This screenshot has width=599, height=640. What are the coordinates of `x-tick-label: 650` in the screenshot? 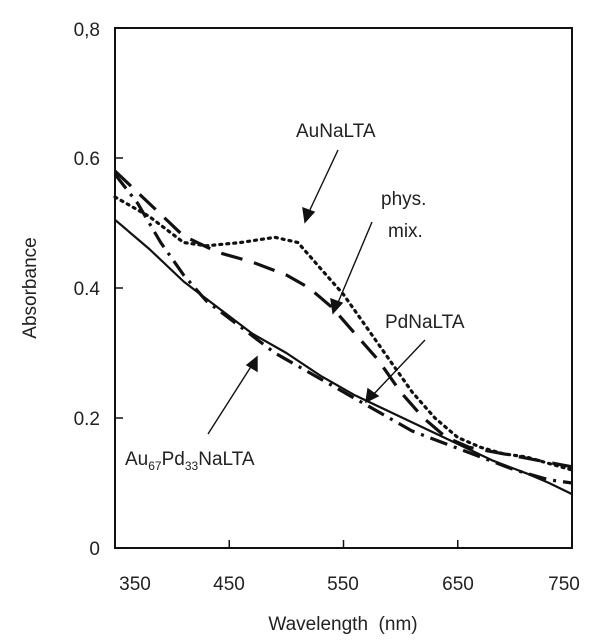 It's located at (458, 584).